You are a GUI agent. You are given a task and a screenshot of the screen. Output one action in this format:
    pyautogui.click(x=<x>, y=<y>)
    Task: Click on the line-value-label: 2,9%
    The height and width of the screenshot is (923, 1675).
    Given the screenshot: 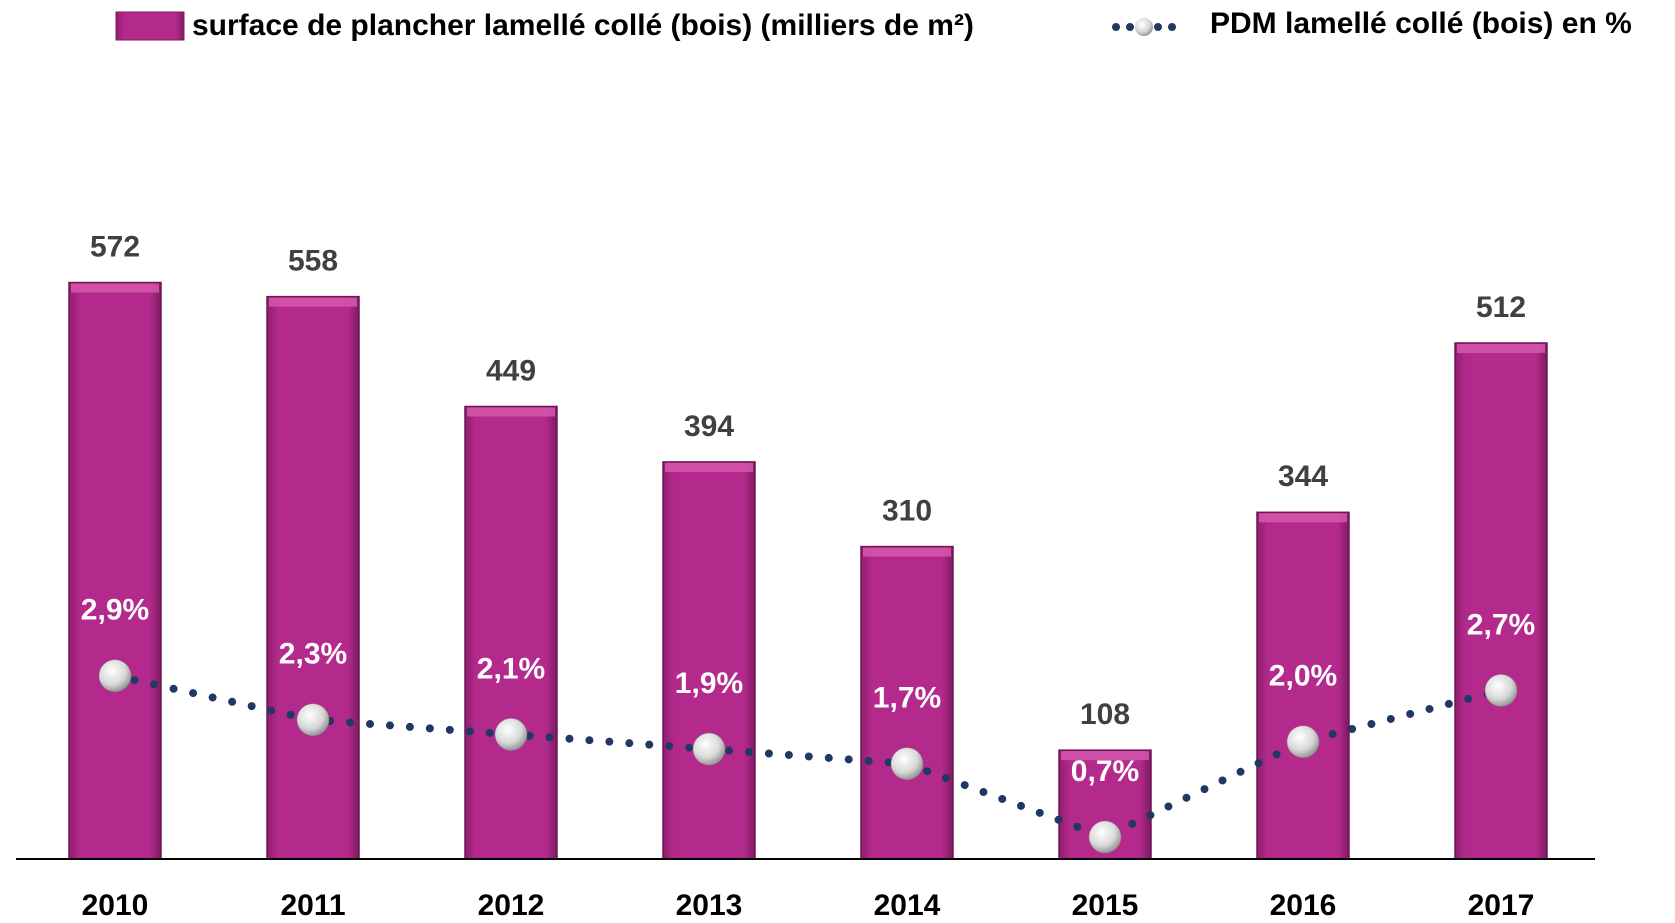 What is the action you would take?
    pyautogui.click(x=115, y=610)
    